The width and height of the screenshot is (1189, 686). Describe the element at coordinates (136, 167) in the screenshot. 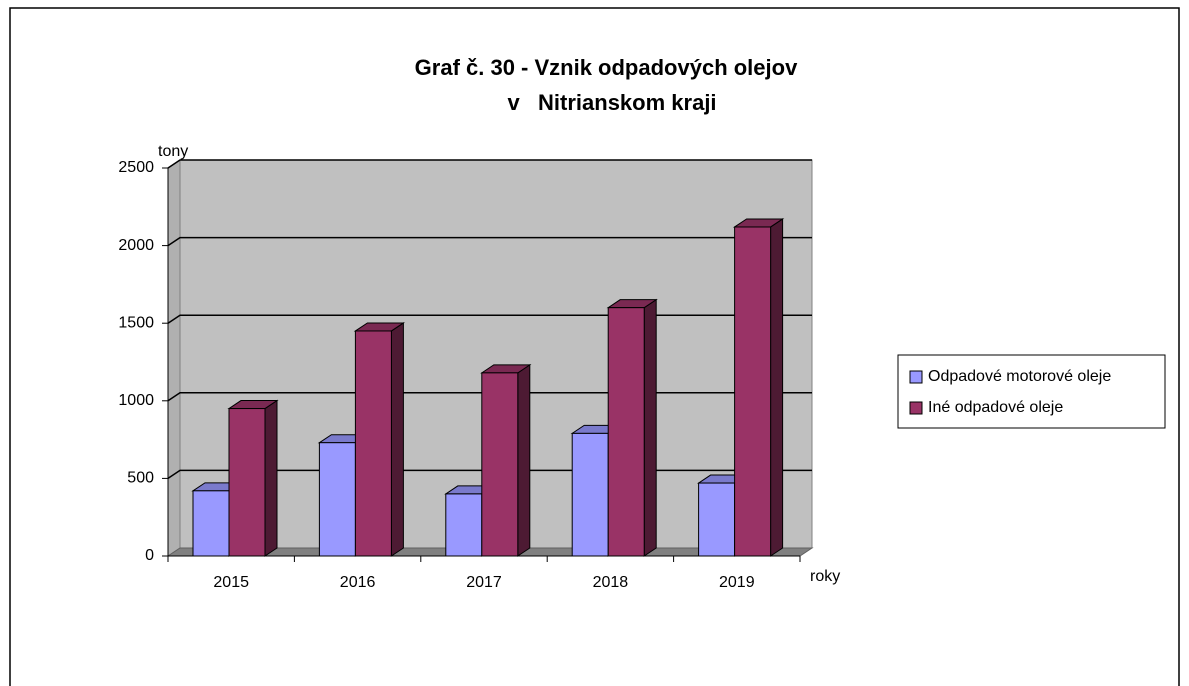

I see `y-tick-label: 2500` at that location.